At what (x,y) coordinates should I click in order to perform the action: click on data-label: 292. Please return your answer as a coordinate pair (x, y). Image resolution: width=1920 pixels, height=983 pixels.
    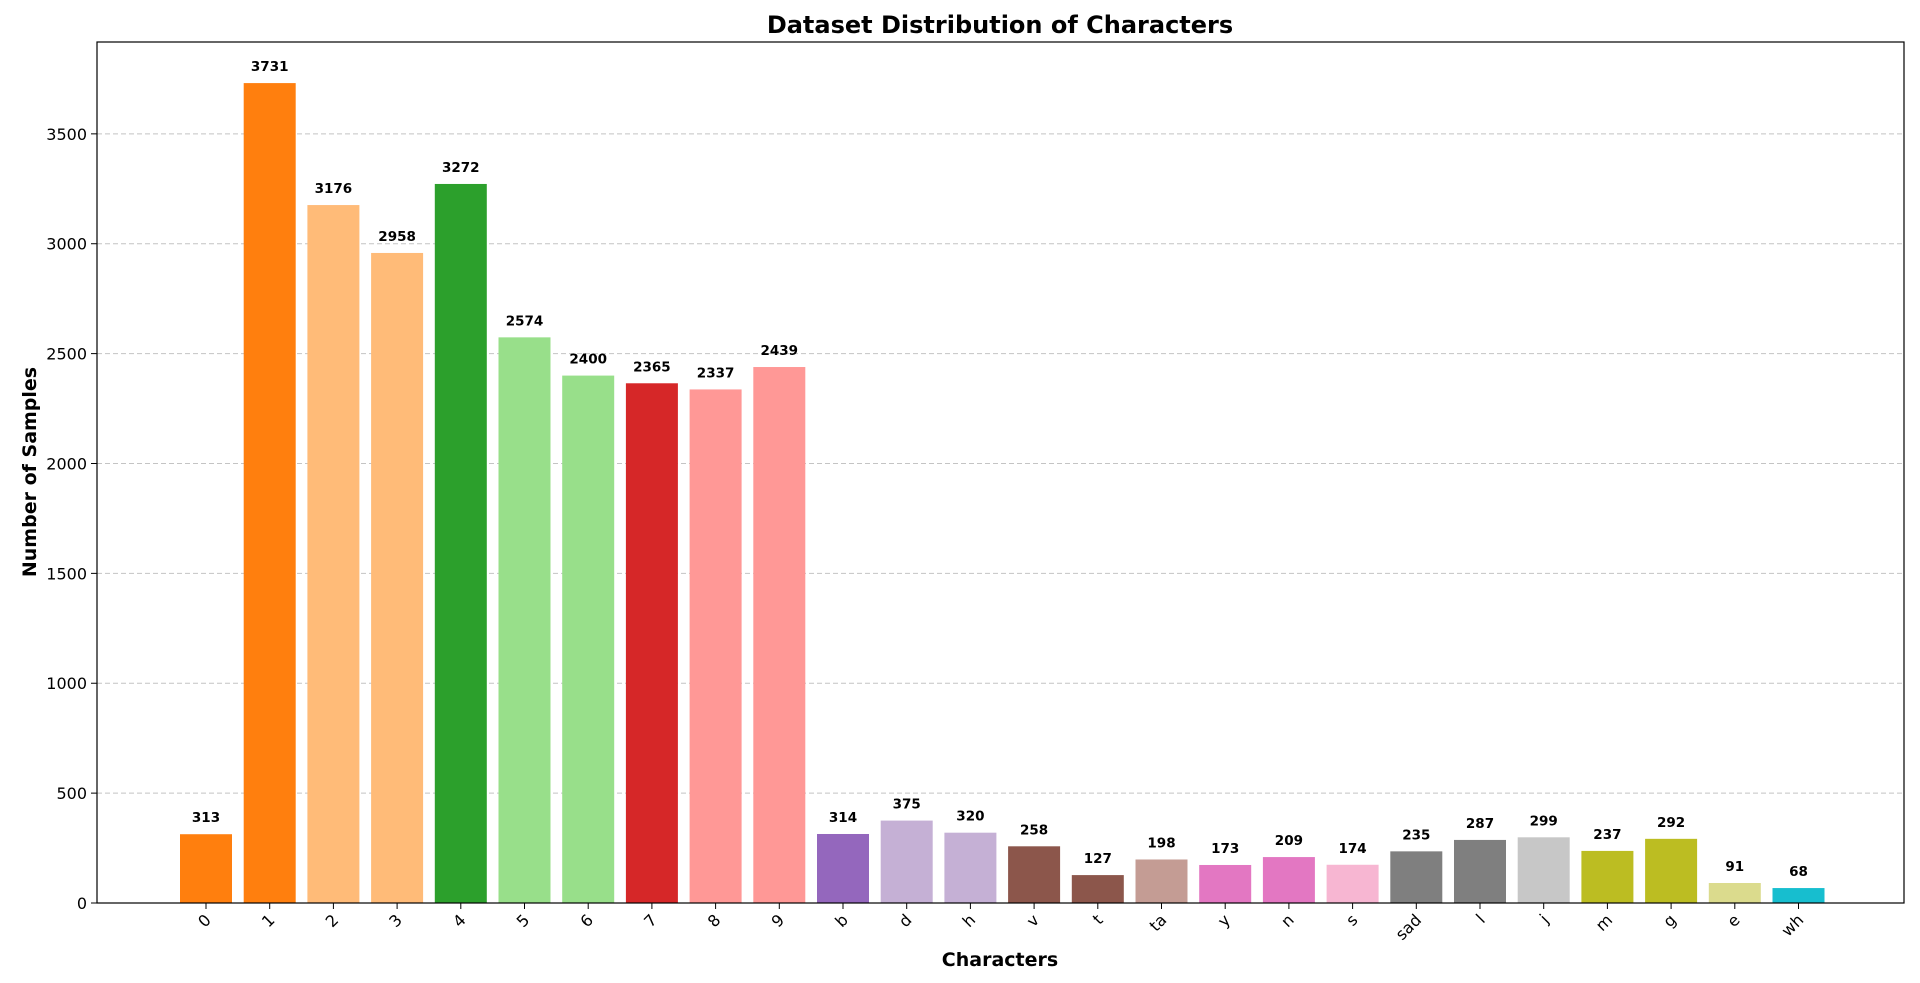
    Looking at the image, I should click on (1671, 823).